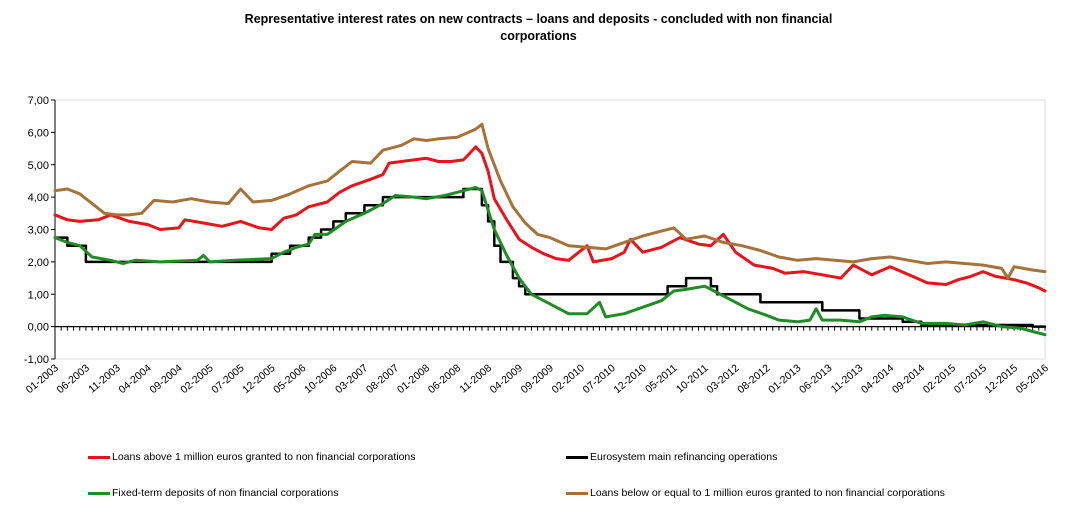  What do you see at coordinates (568, 379) in the screenshot?
I see `x-tick-label: 02-2010` at bounding box center [568, 379].